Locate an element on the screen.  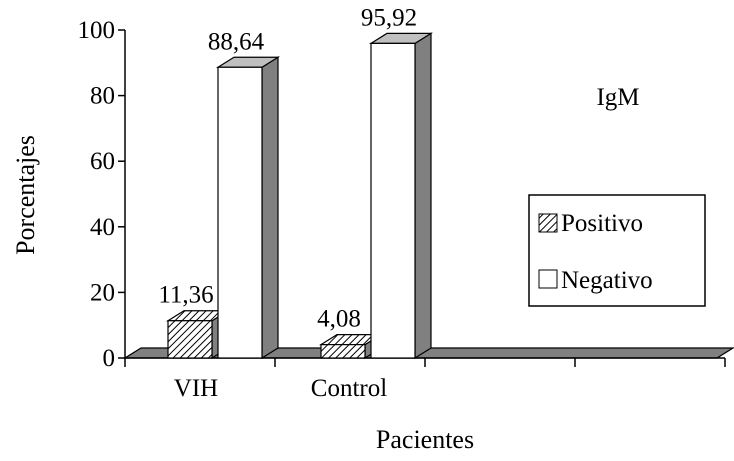
y-tick-label: 100 is located at coordinates (97, 30).